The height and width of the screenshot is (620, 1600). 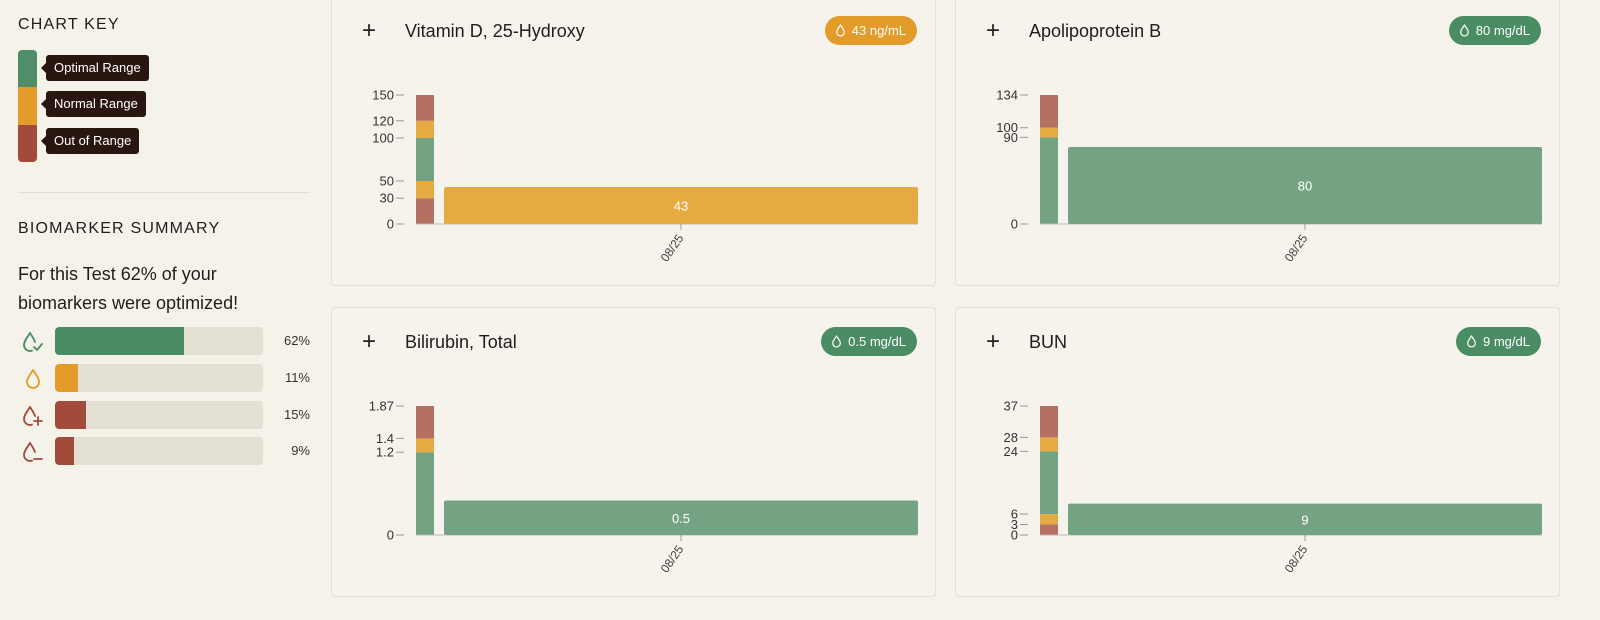 I want to click on summary-track-optimal, so click(x=159, y=341).